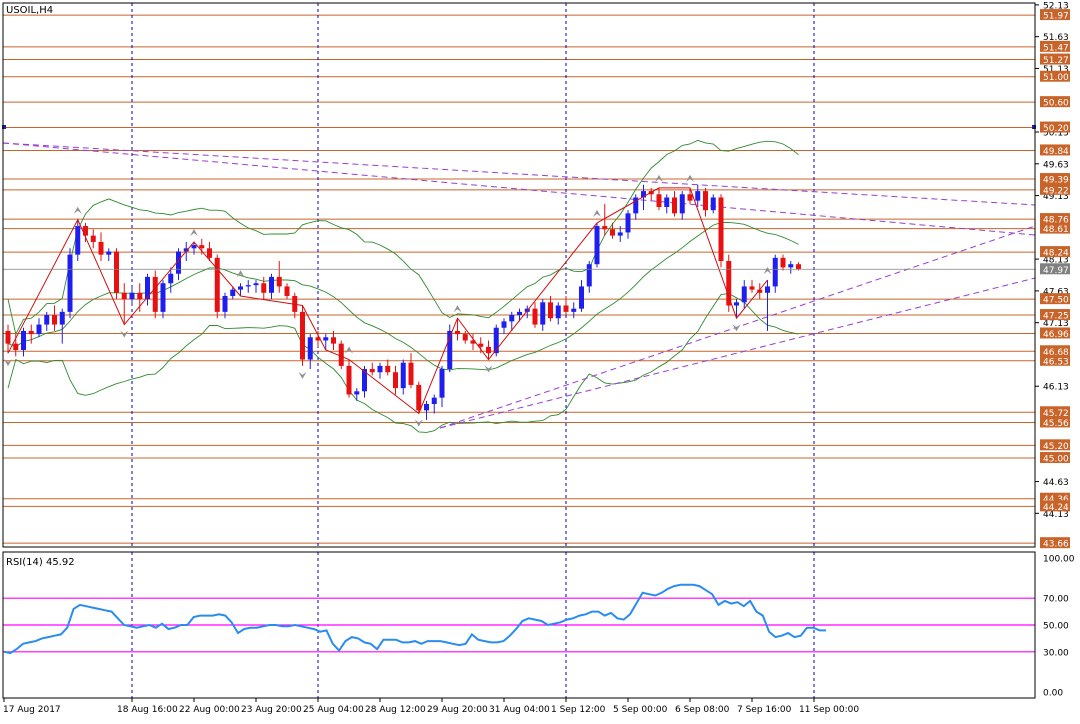 This screenshot has width=1080, height=724. I want to click on level-price-label: 51.00, so click(1056, 78).